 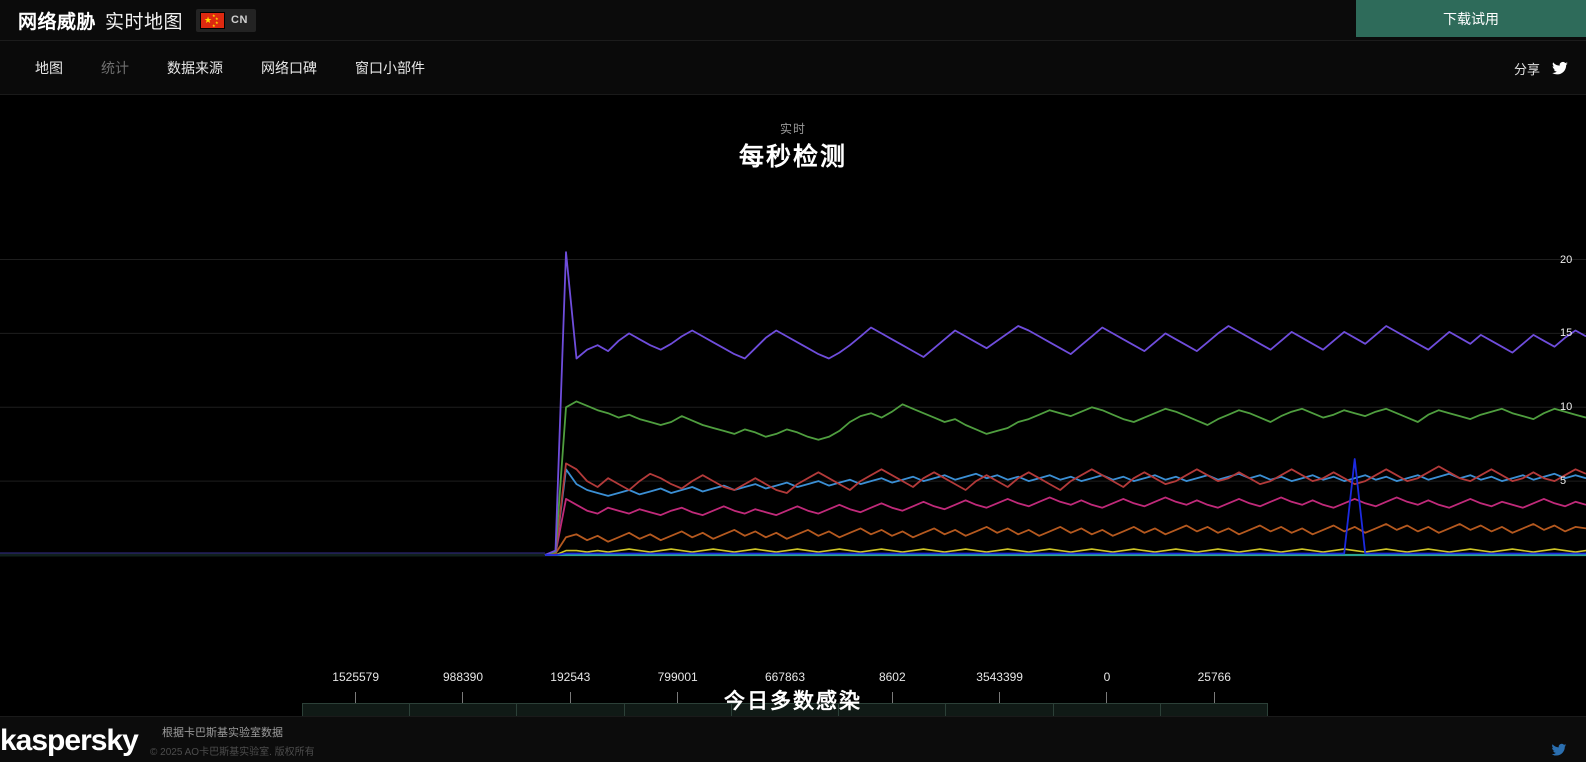 What do you see at coordinates (570, 677) in the screenshot?
I see `legend-value-mav: 192543` at bounding box center [570, 677].